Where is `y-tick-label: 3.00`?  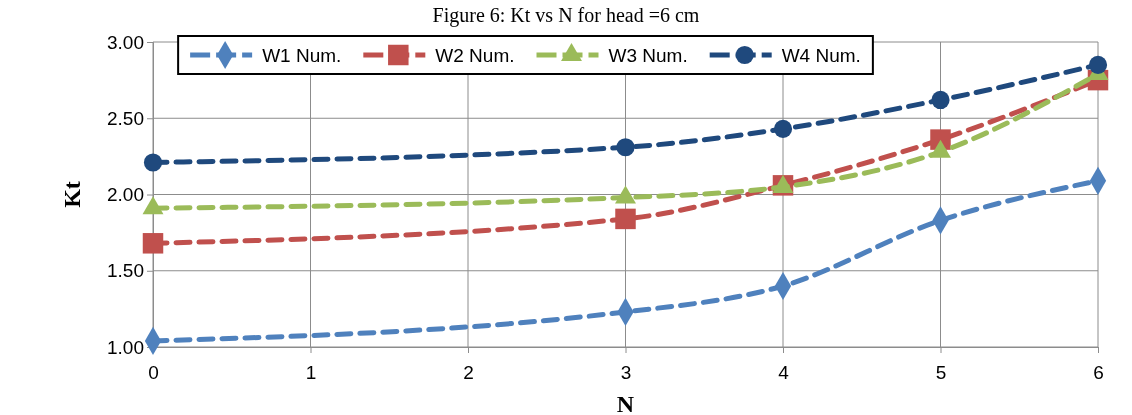 y-tick-label: 3.00 is located at coordinates (125, 42).